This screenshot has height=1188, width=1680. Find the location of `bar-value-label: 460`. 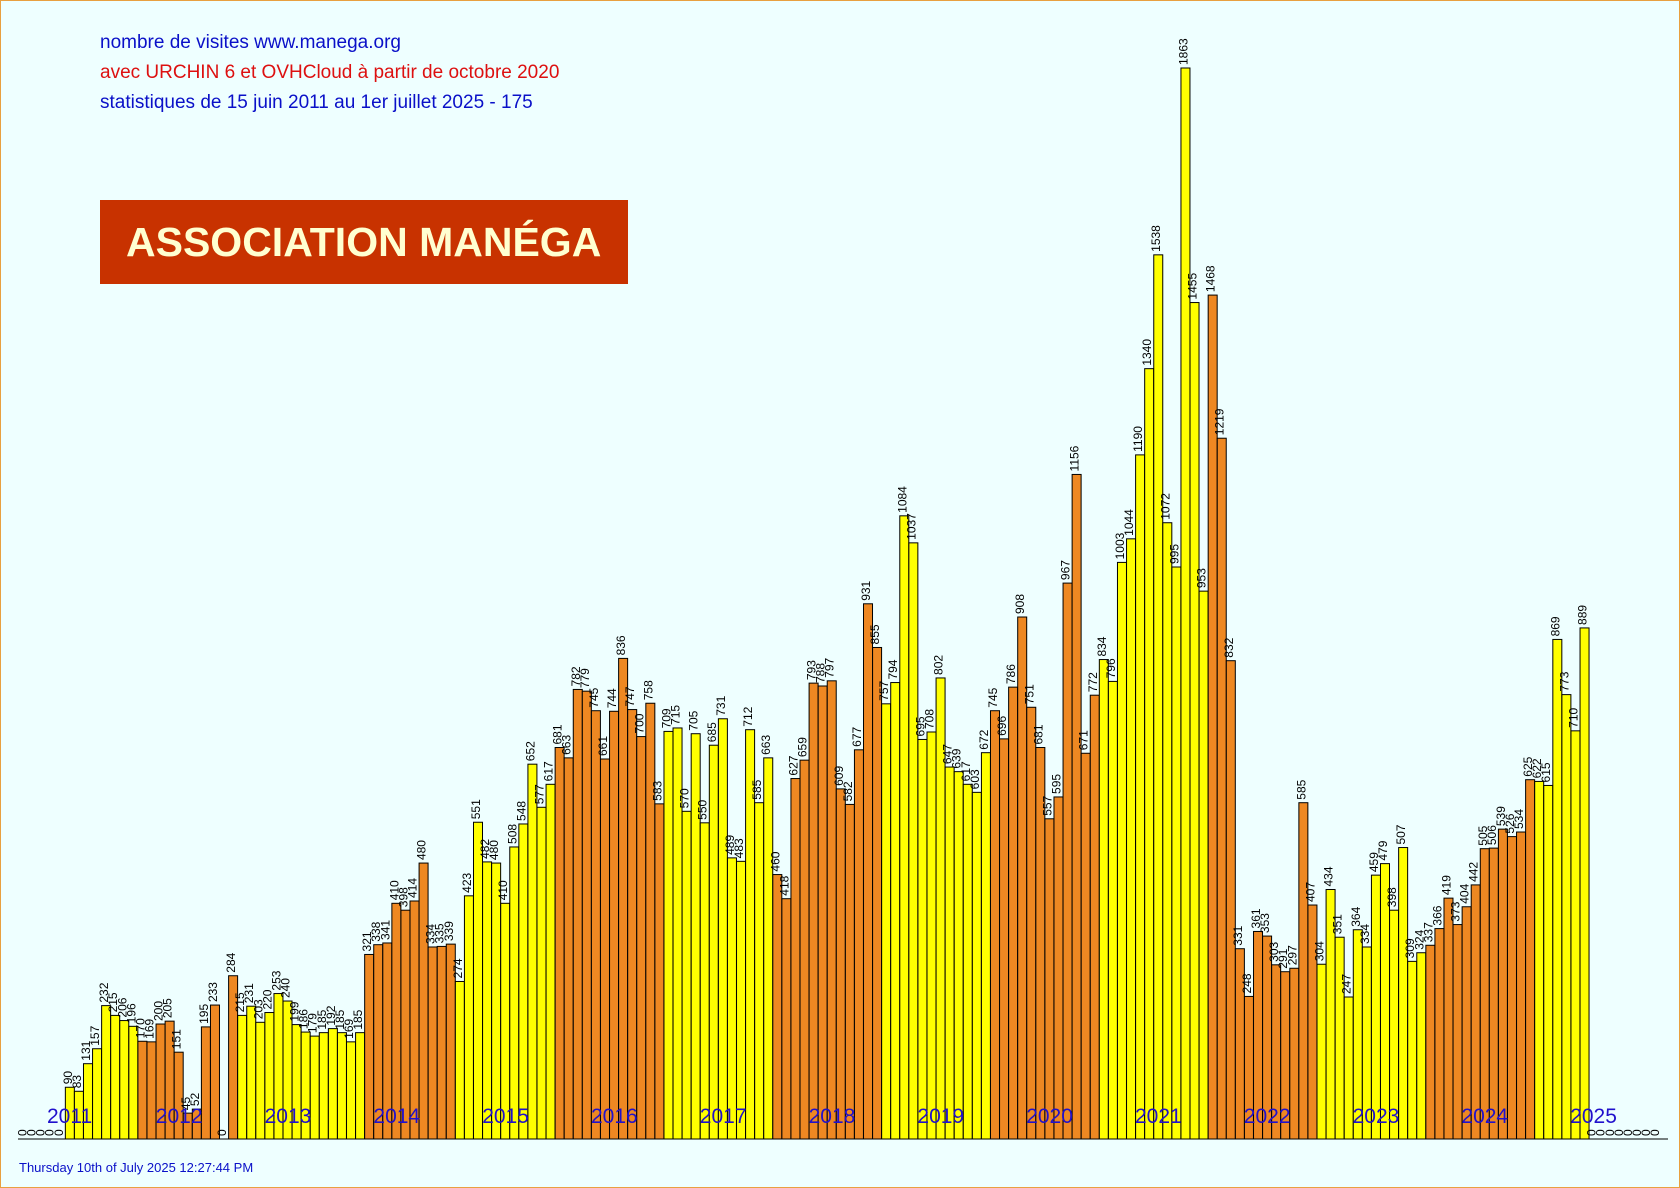

bar-value-label: 460 is located at coordinates (775, 861).